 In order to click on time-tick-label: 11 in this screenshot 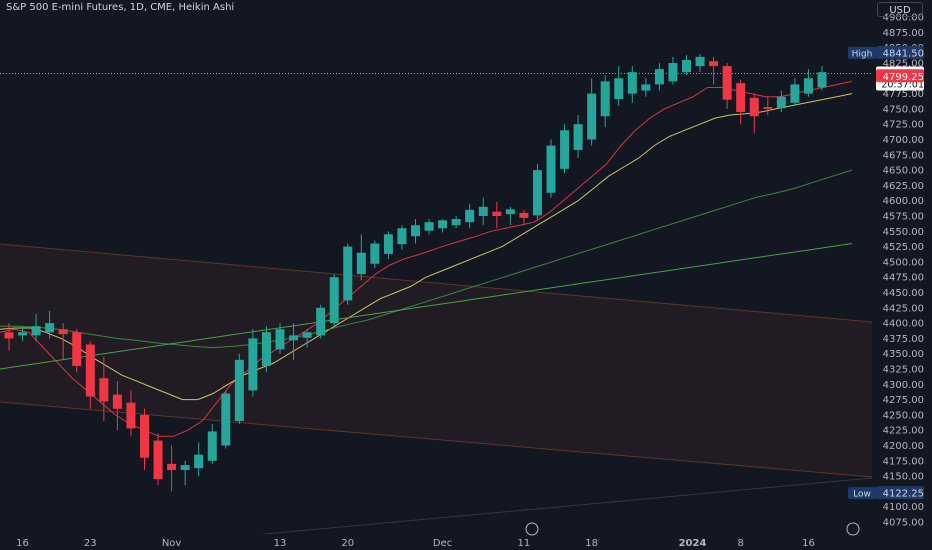, I will do `click(524, 543)`.